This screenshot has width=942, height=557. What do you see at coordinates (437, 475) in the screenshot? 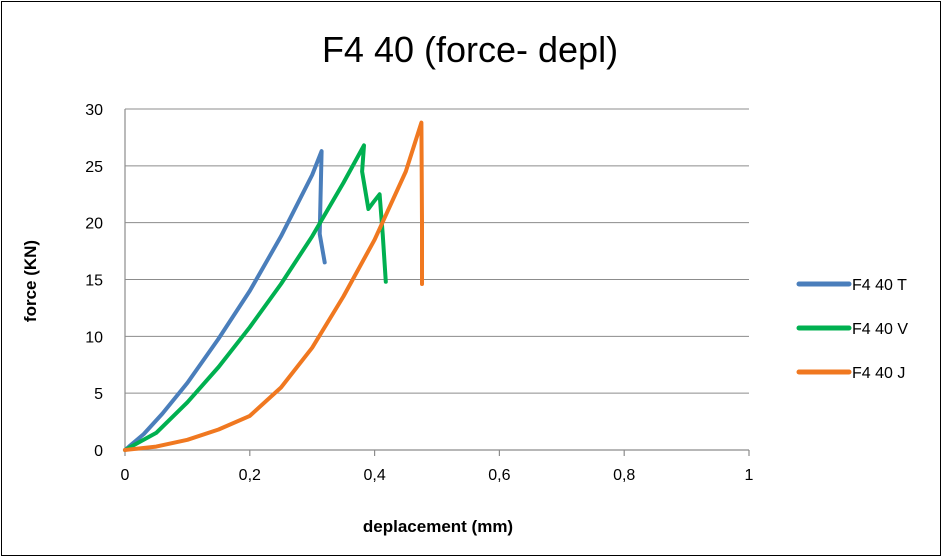
I see `x-tick-labels: 0 0,2 0,4 0,6 0,8 1` at bounding box center [437, 475].